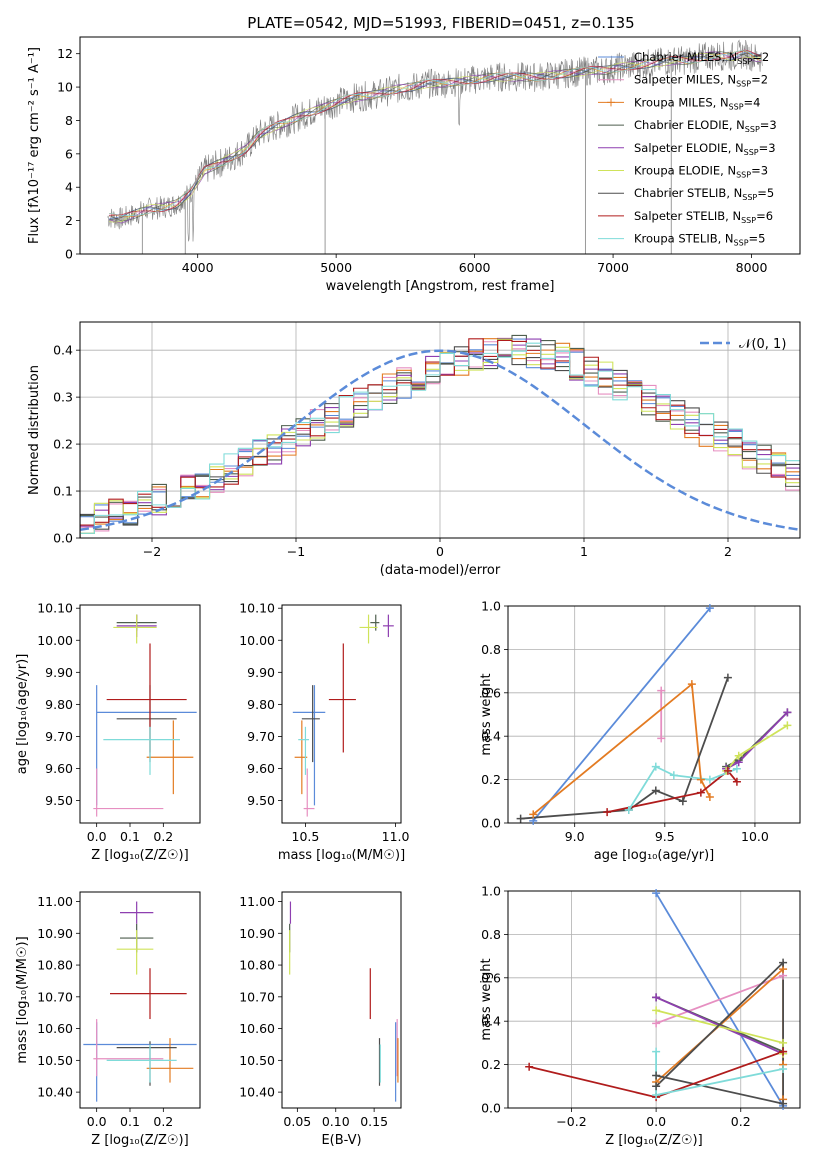  What do you see at coordinates (257, 1060) in the screenshot?
I see `y-tick-label: 10.50` at bounding box center [257, 1060].